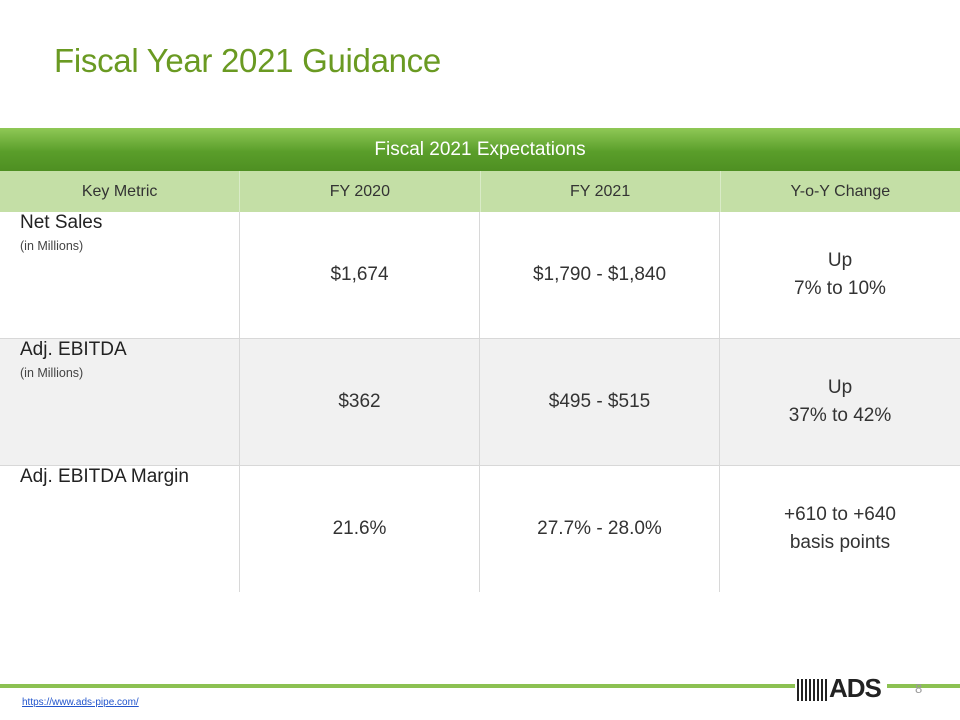 This screenshot has width=960, height=720. I want to click on metric-name: Adj. EBITDA Margin, so click(104, 476).